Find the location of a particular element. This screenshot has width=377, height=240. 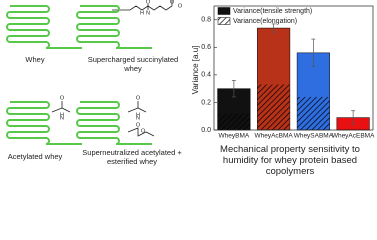

ester is located at coordinates (141, 132).